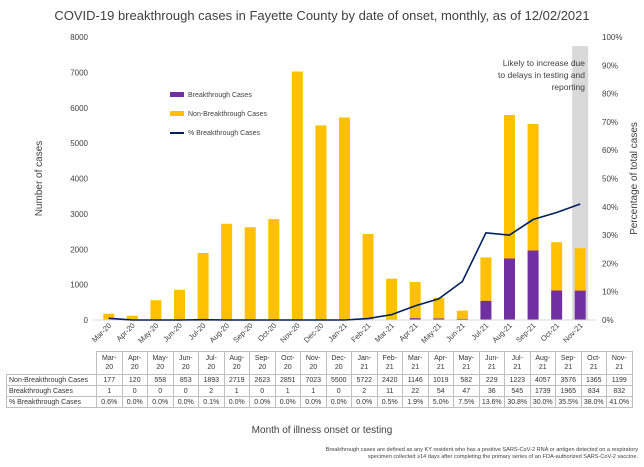  Describe the element at coordinates (289, 332) in the screenshot. I see `x-tick-label: Nov-20` at that location.